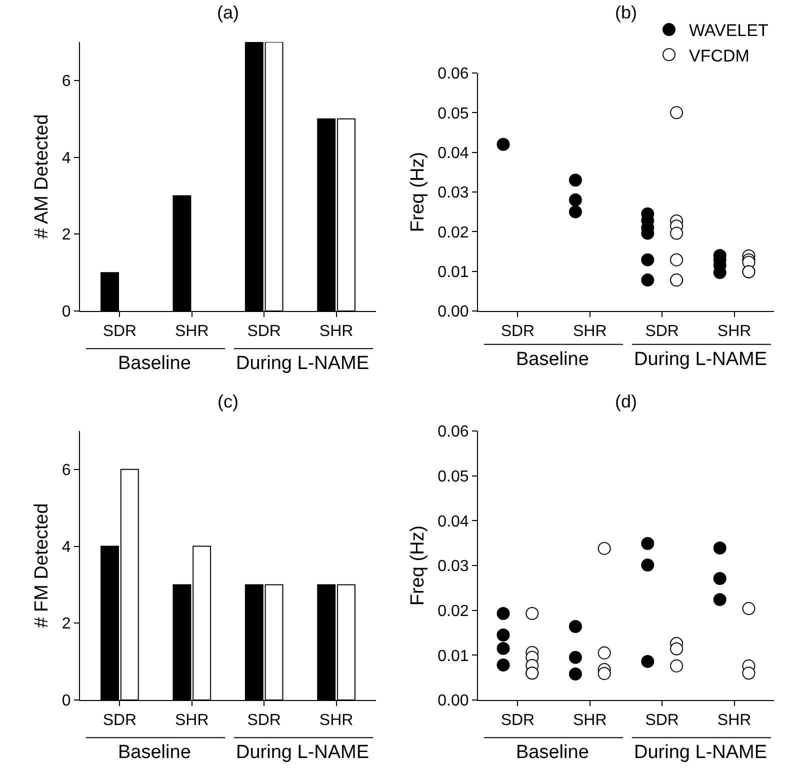 The image size is (796, 779). What do you see at coordinates (42, 565) in the screenshot?
I see `y-axis-title: # FM Detected` at bounding box center [42, 565].